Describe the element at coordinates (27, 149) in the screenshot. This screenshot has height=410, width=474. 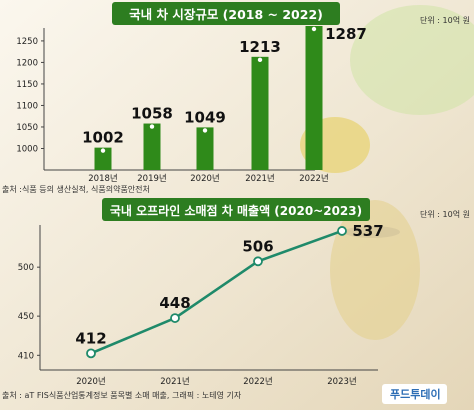
I see `chart1-y-tick-label: 1000` at that location.